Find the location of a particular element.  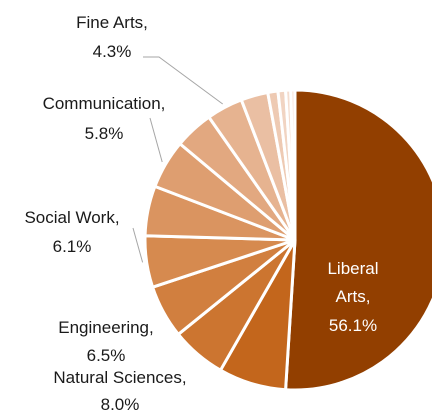

label-natural-sciences-name: Natural Sciences, is located at coordinates (119, 377).